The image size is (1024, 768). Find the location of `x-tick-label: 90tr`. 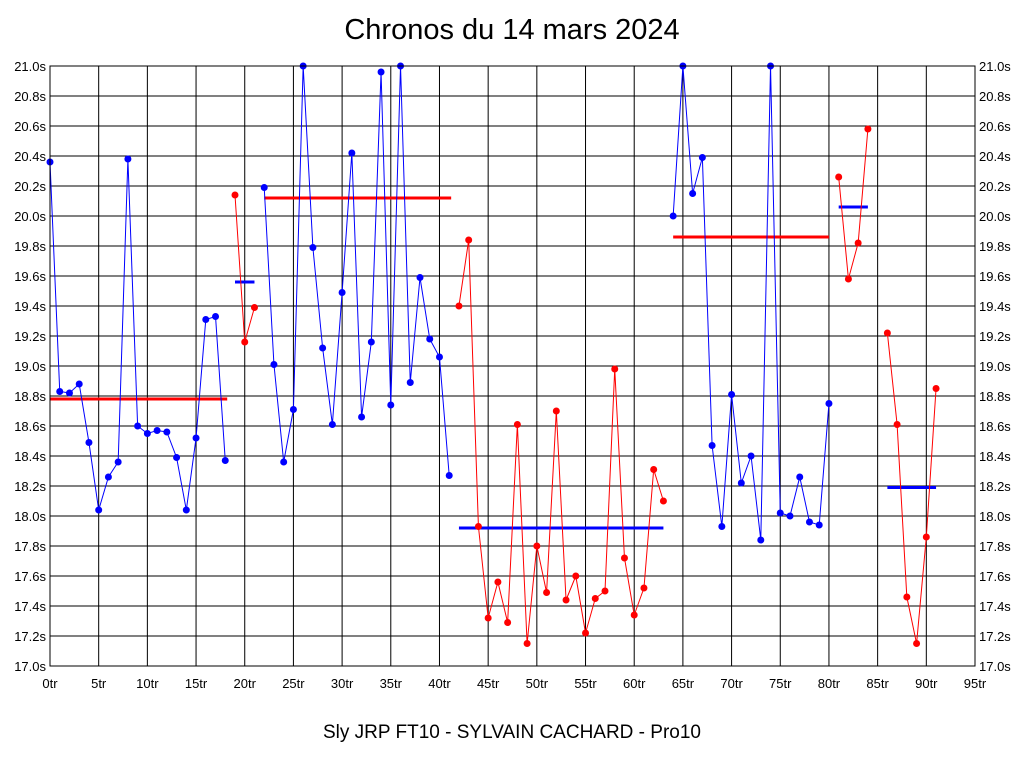

x-tick-label: 90tr is located at coordinates (926, 683).